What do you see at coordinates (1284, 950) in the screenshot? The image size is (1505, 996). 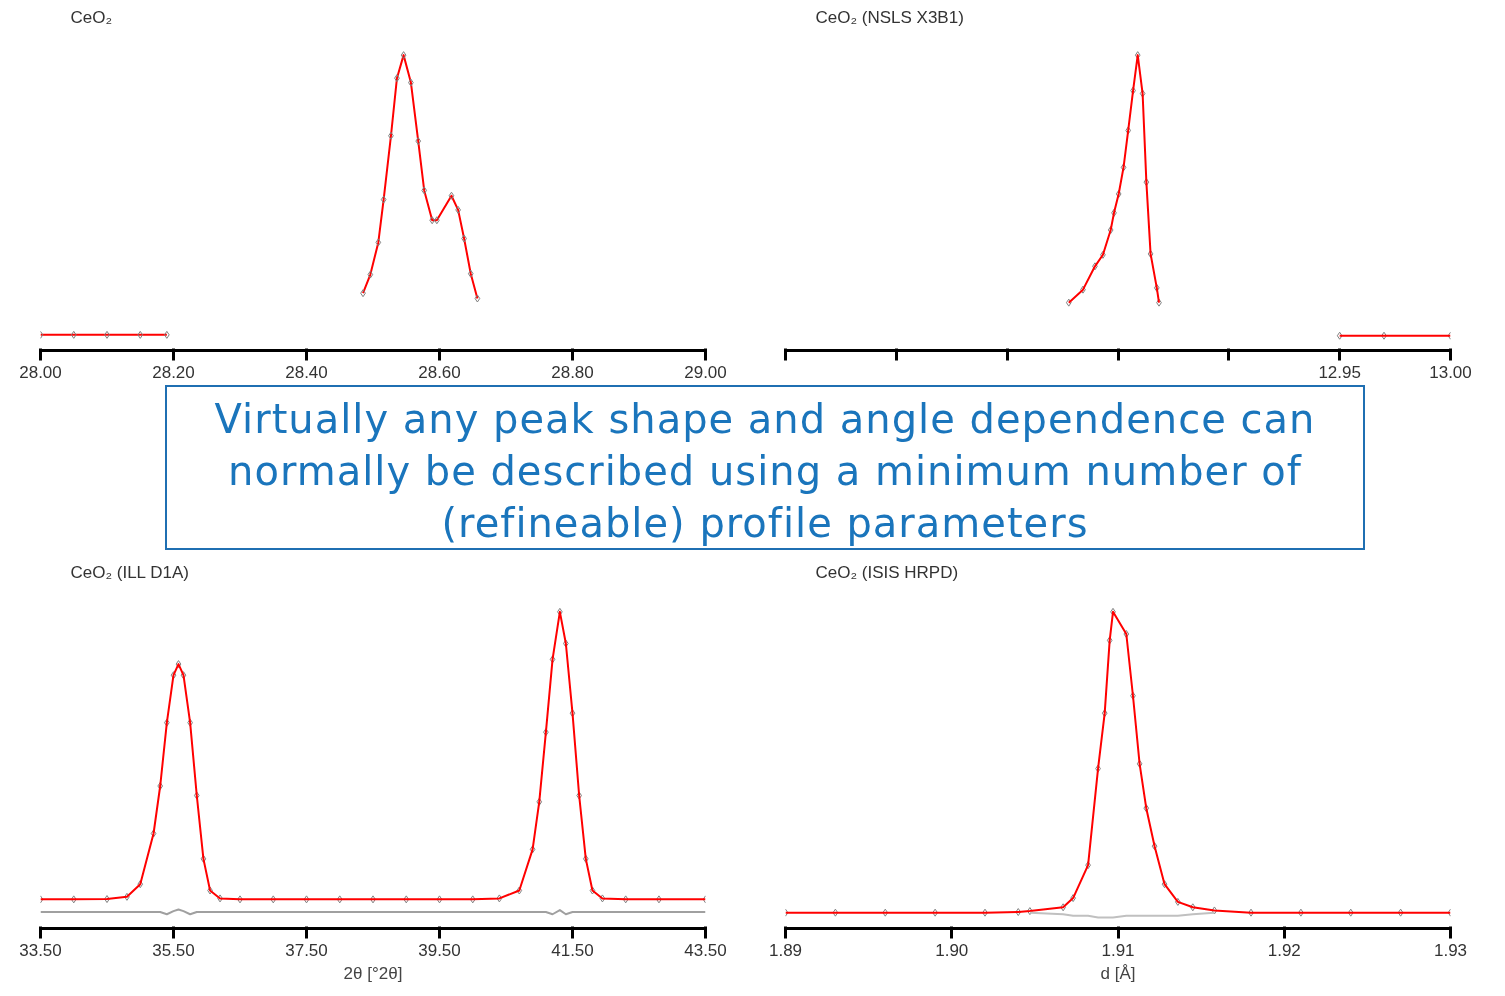 I see `x-tick-label: 1.92` at bounding box center [1284, 950].